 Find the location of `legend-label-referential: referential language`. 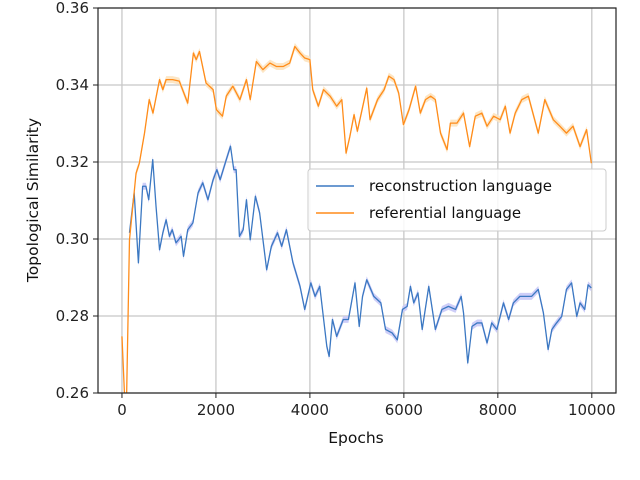

legend-label-referential: referential language is located at coordinates (445, 213).